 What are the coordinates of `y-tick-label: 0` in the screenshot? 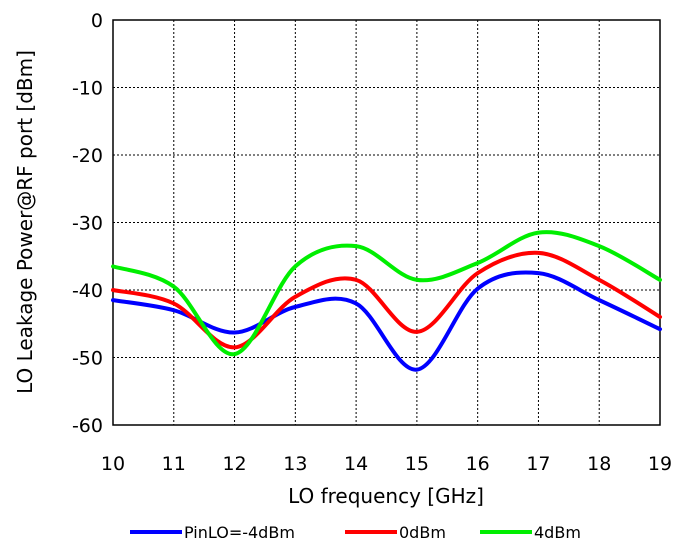 It's located at (97, 21).